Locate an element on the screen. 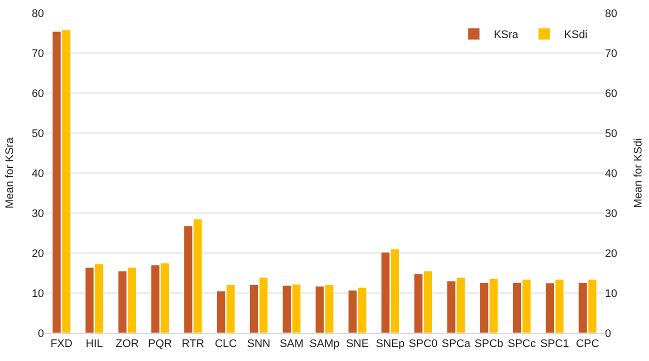 The width and height of the screenshot is (649, 361). x-tick-label: SAMp is located at coordinates (325, 344).